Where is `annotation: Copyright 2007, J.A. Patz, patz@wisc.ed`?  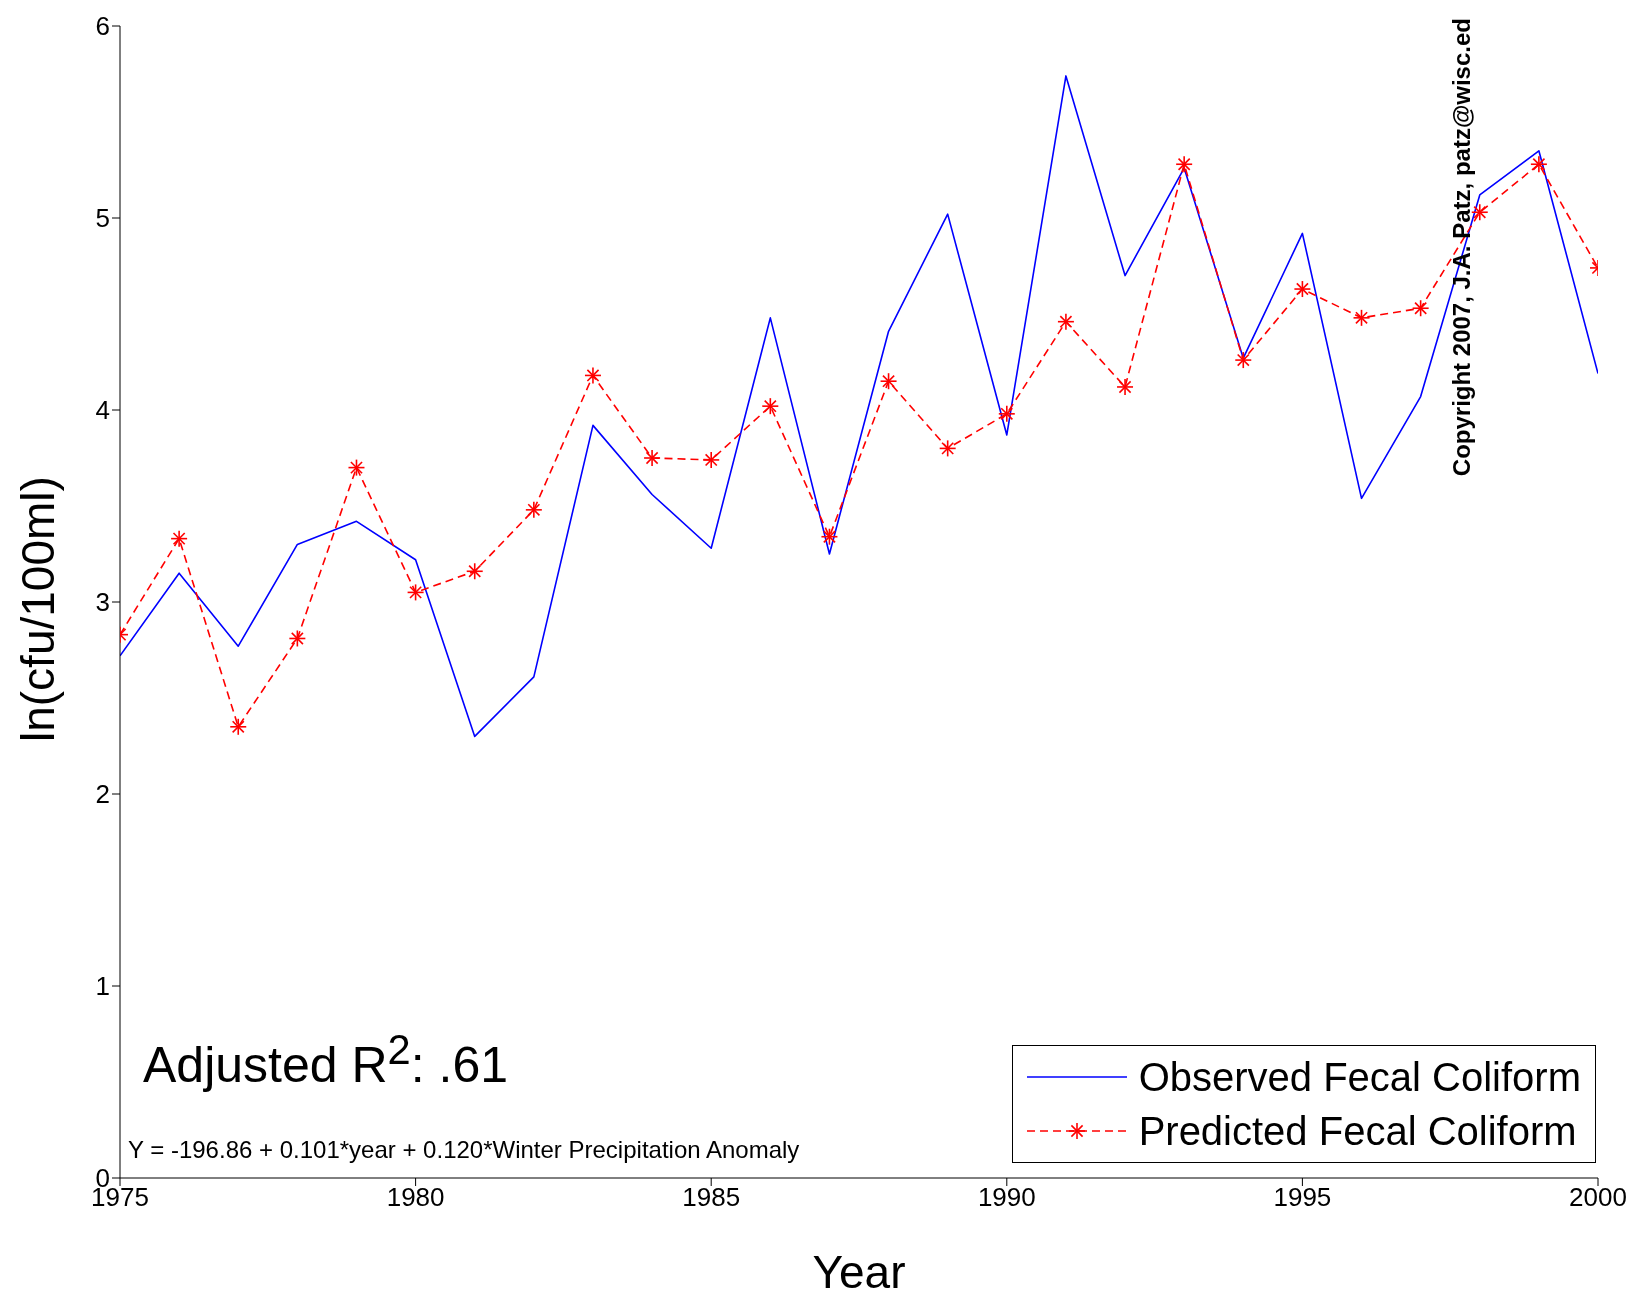
annotation: Copyright 2007, J.A. Patz, patz@wisc.ed is located at coordinates (1462, 247).